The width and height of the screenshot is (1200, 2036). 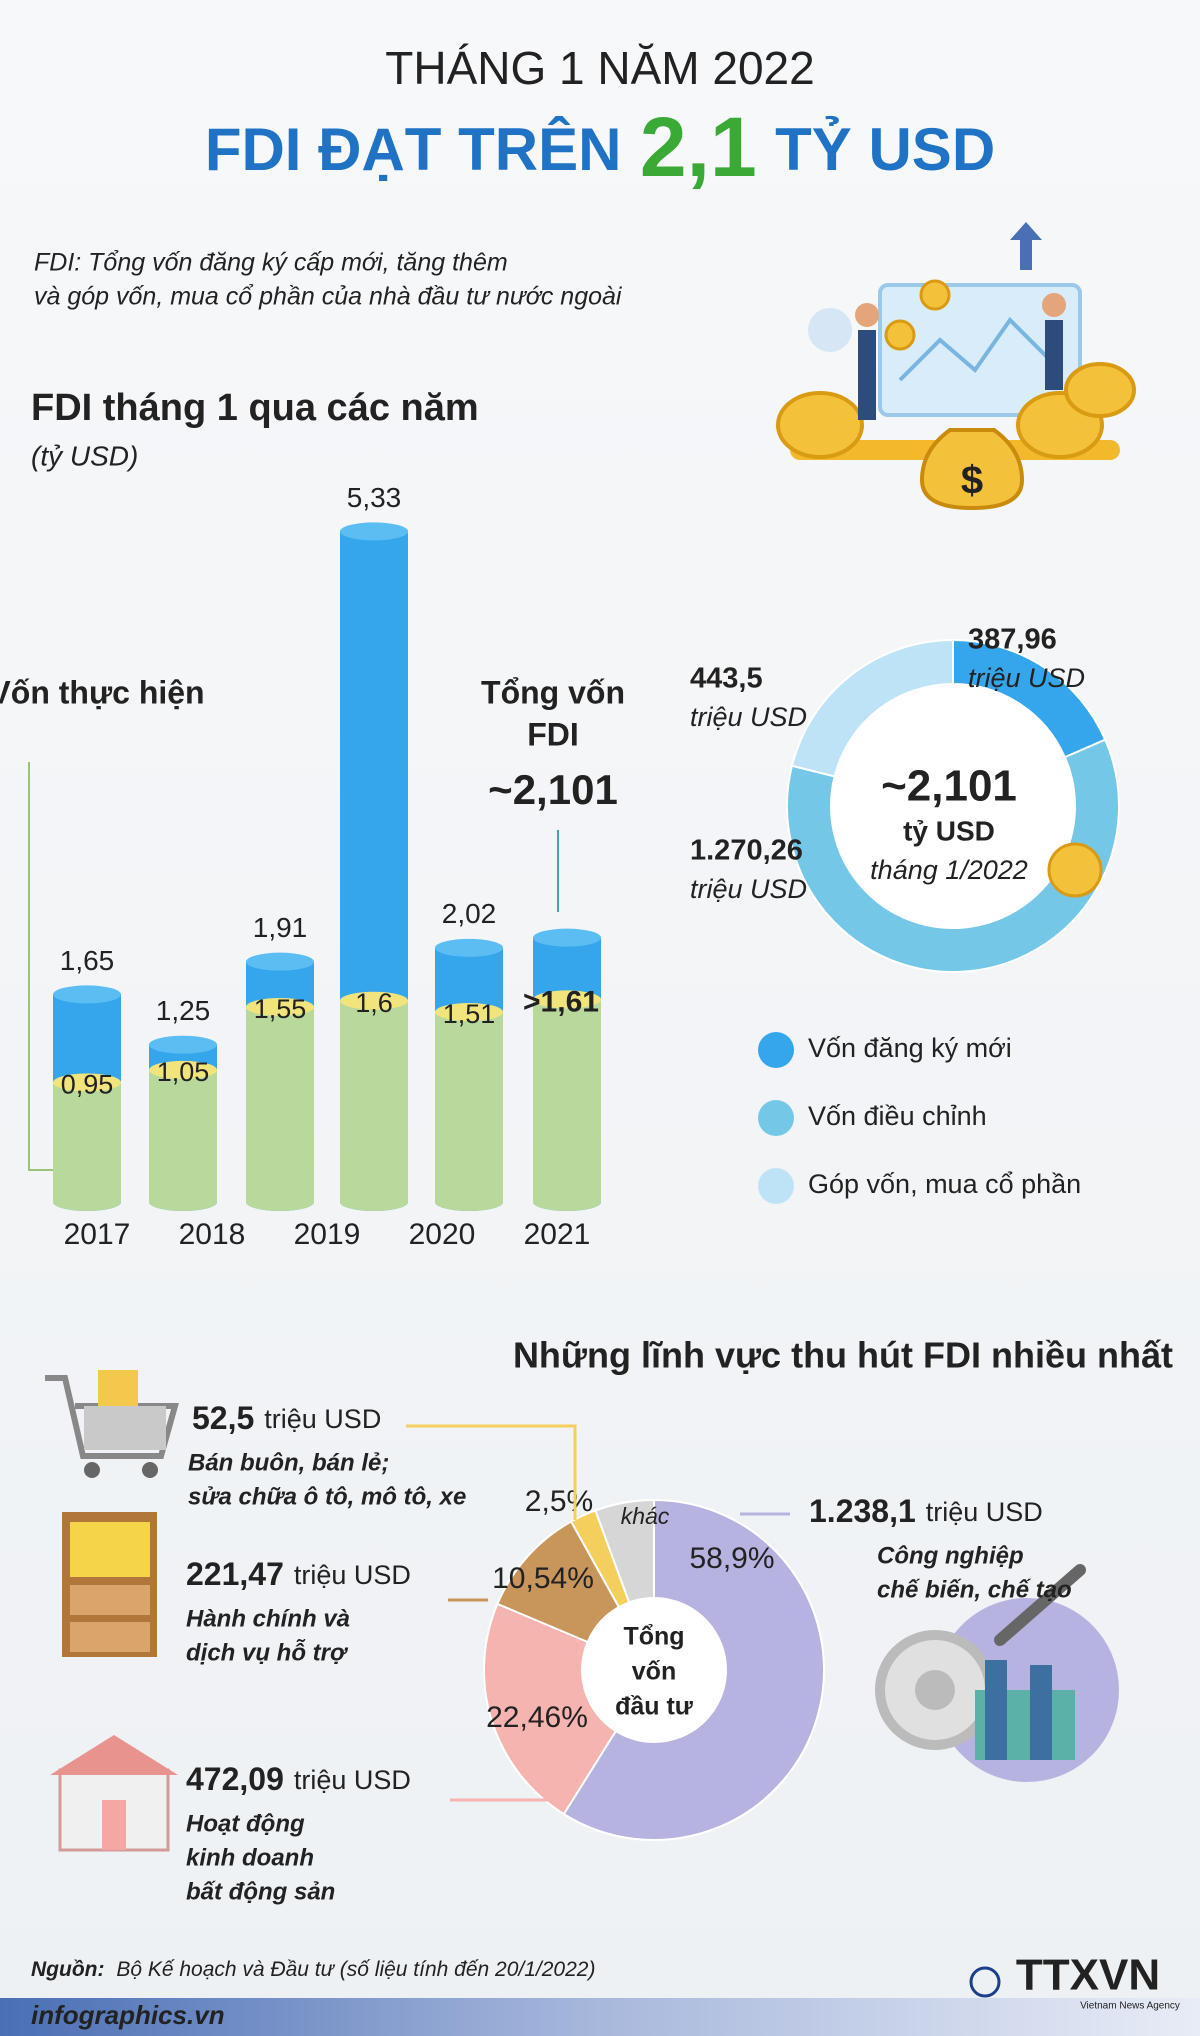 I want to click on donut-segment, so click(x=693, y=1669).